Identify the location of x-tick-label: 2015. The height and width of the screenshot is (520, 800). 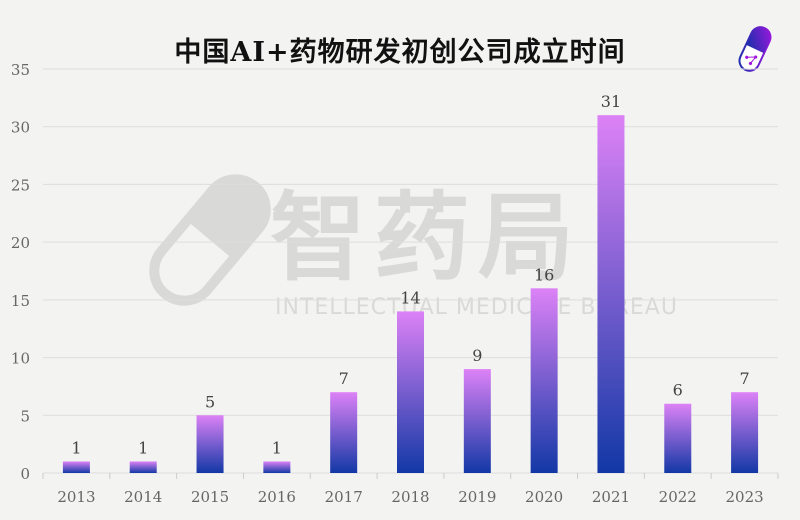
(210, 497).